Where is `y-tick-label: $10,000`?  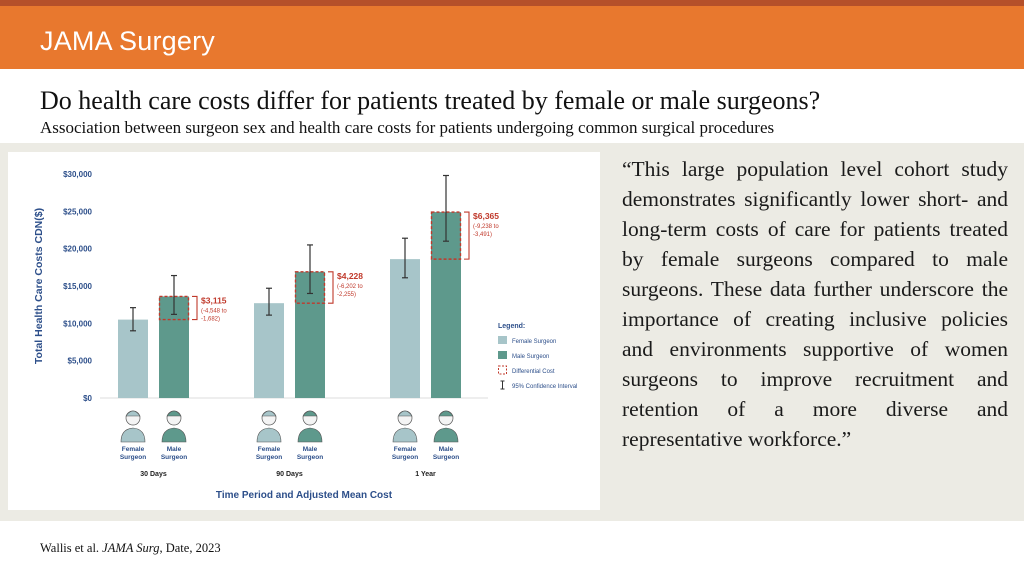
y-tick-label: $10,000 is located at coordinates (77, 323).